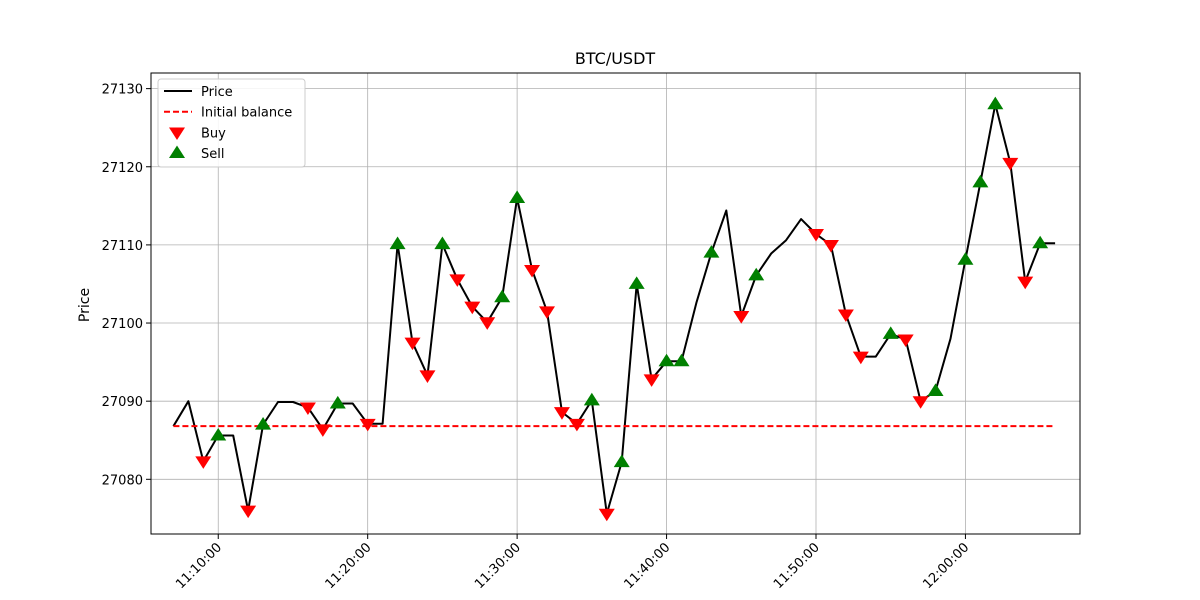  Describe the element at coordinates (615, 58) in the screenshot. I see `chart-title: BTC/USDT` at that location.